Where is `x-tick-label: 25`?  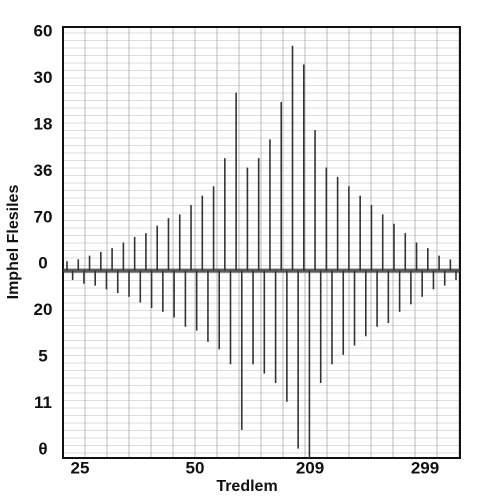 x-tick-label: 25 is located at coordinates (80, 467).